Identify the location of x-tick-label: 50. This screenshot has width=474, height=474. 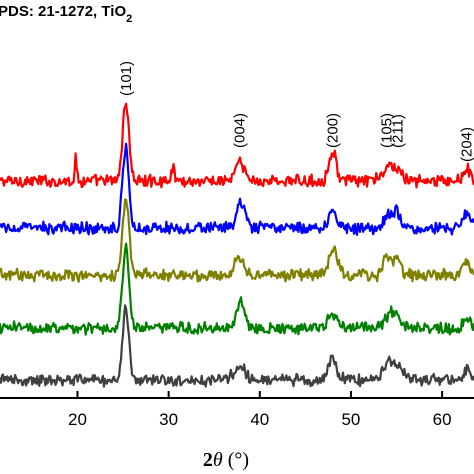
(350, 419).